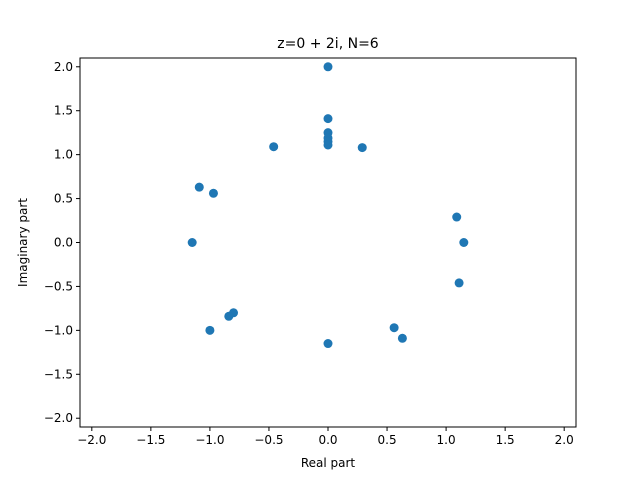 Image resolution: width=640 pixels, height=480 pixels. I want to click on y-tick-label: 2.0, so click(63, 67).